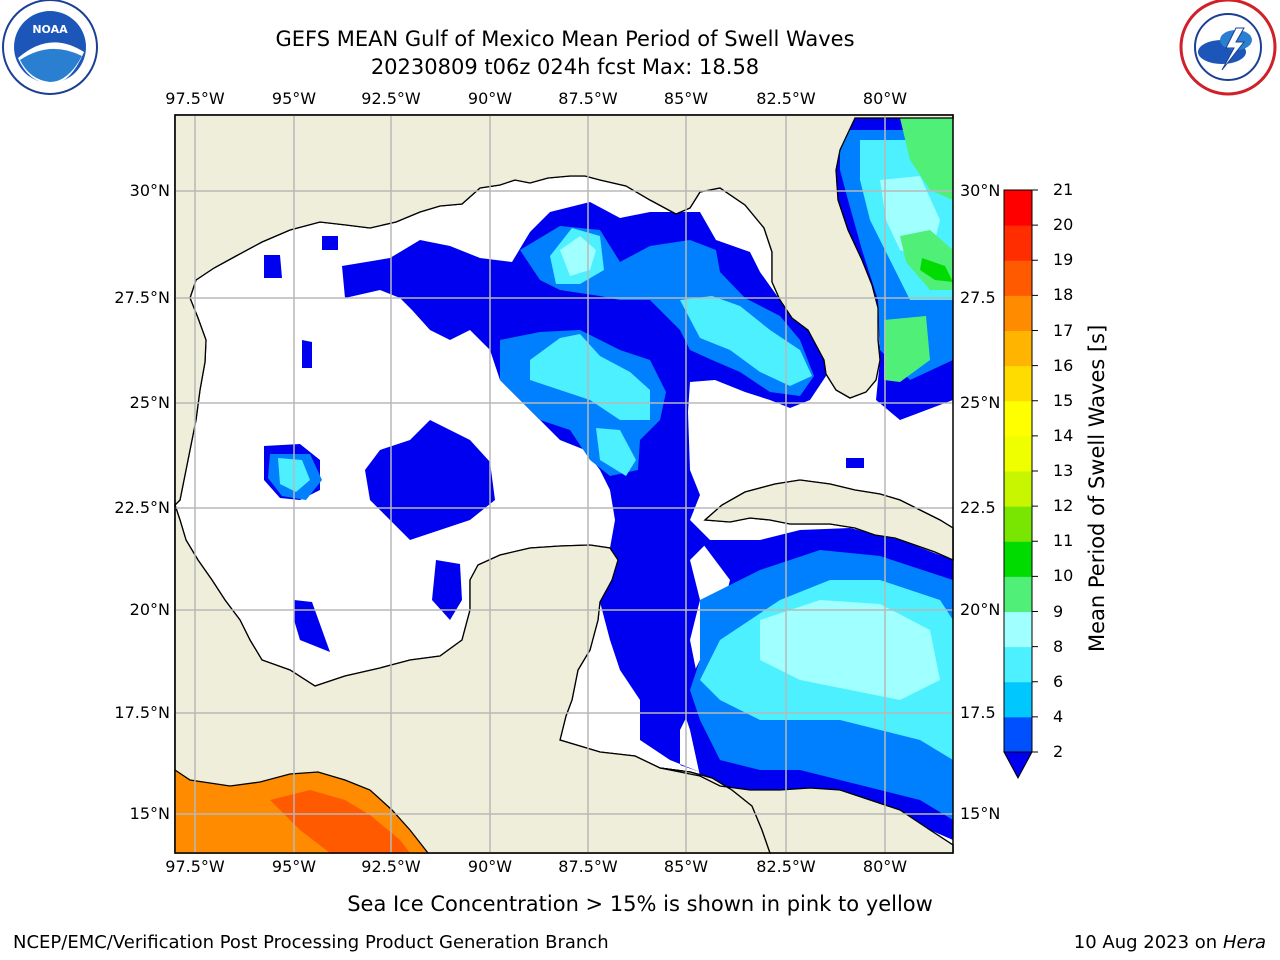 The height and width of the screenshot is (960, 1280). I want to click on colorbar-tick-label-4: 9, so click(1058, 611).